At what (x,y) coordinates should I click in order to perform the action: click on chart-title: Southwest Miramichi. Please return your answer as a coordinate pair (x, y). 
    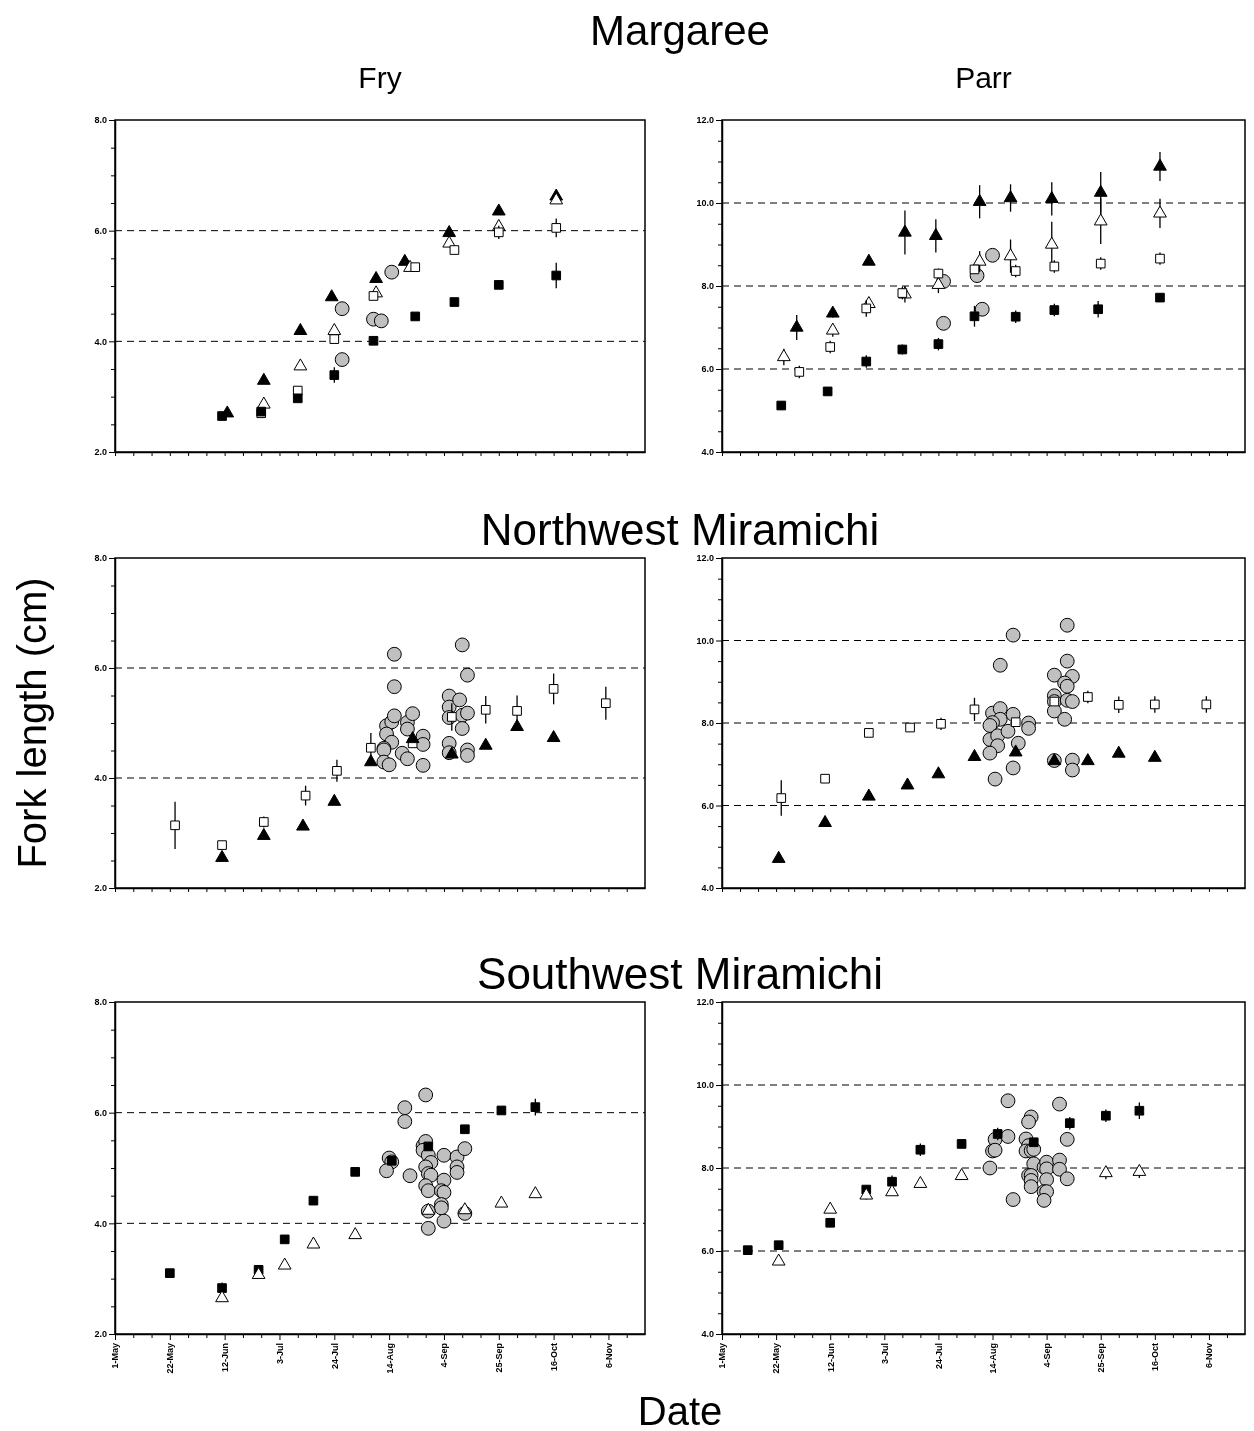
    Looking at the image, I should click on (680, 973).